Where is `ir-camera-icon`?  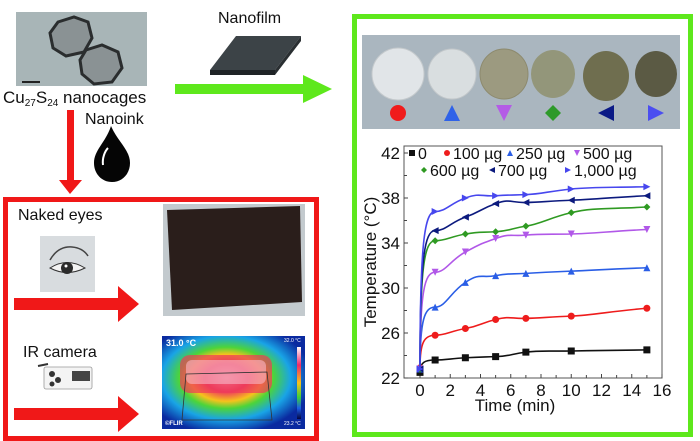 ir-camera-icon is located at coordinates (65, 376).